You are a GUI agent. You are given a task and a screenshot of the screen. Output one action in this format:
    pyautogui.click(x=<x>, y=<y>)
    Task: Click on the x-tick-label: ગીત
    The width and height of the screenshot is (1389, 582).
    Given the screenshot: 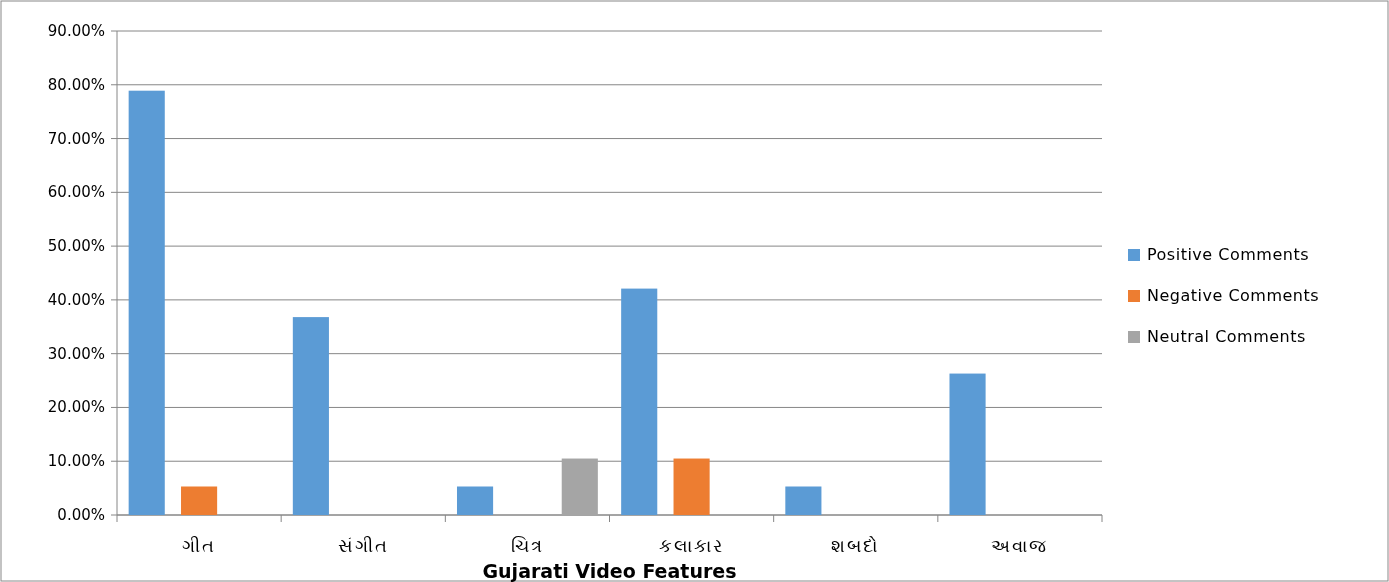 What is the action you would take?
    pyautogui.click(x=199, y=545)
    